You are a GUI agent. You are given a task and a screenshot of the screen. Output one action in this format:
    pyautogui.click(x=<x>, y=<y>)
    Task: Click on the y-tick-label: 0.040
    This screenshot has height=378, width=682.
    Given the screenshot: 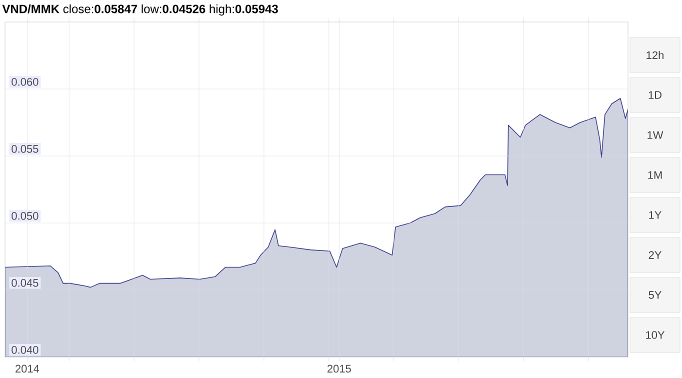 What is the action you would take?
    pyautogui.click(x=25, y=350)
    